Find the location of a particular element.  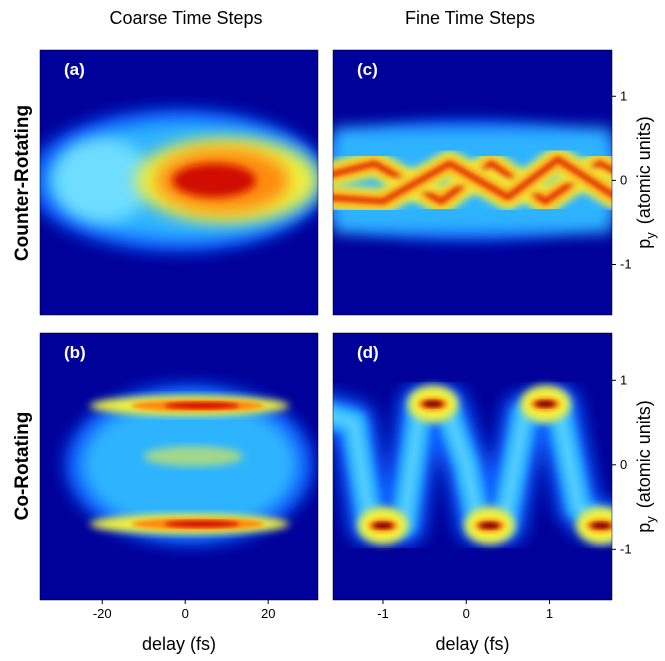

x-tick-label: 20 is located at coordinates (268, 613).